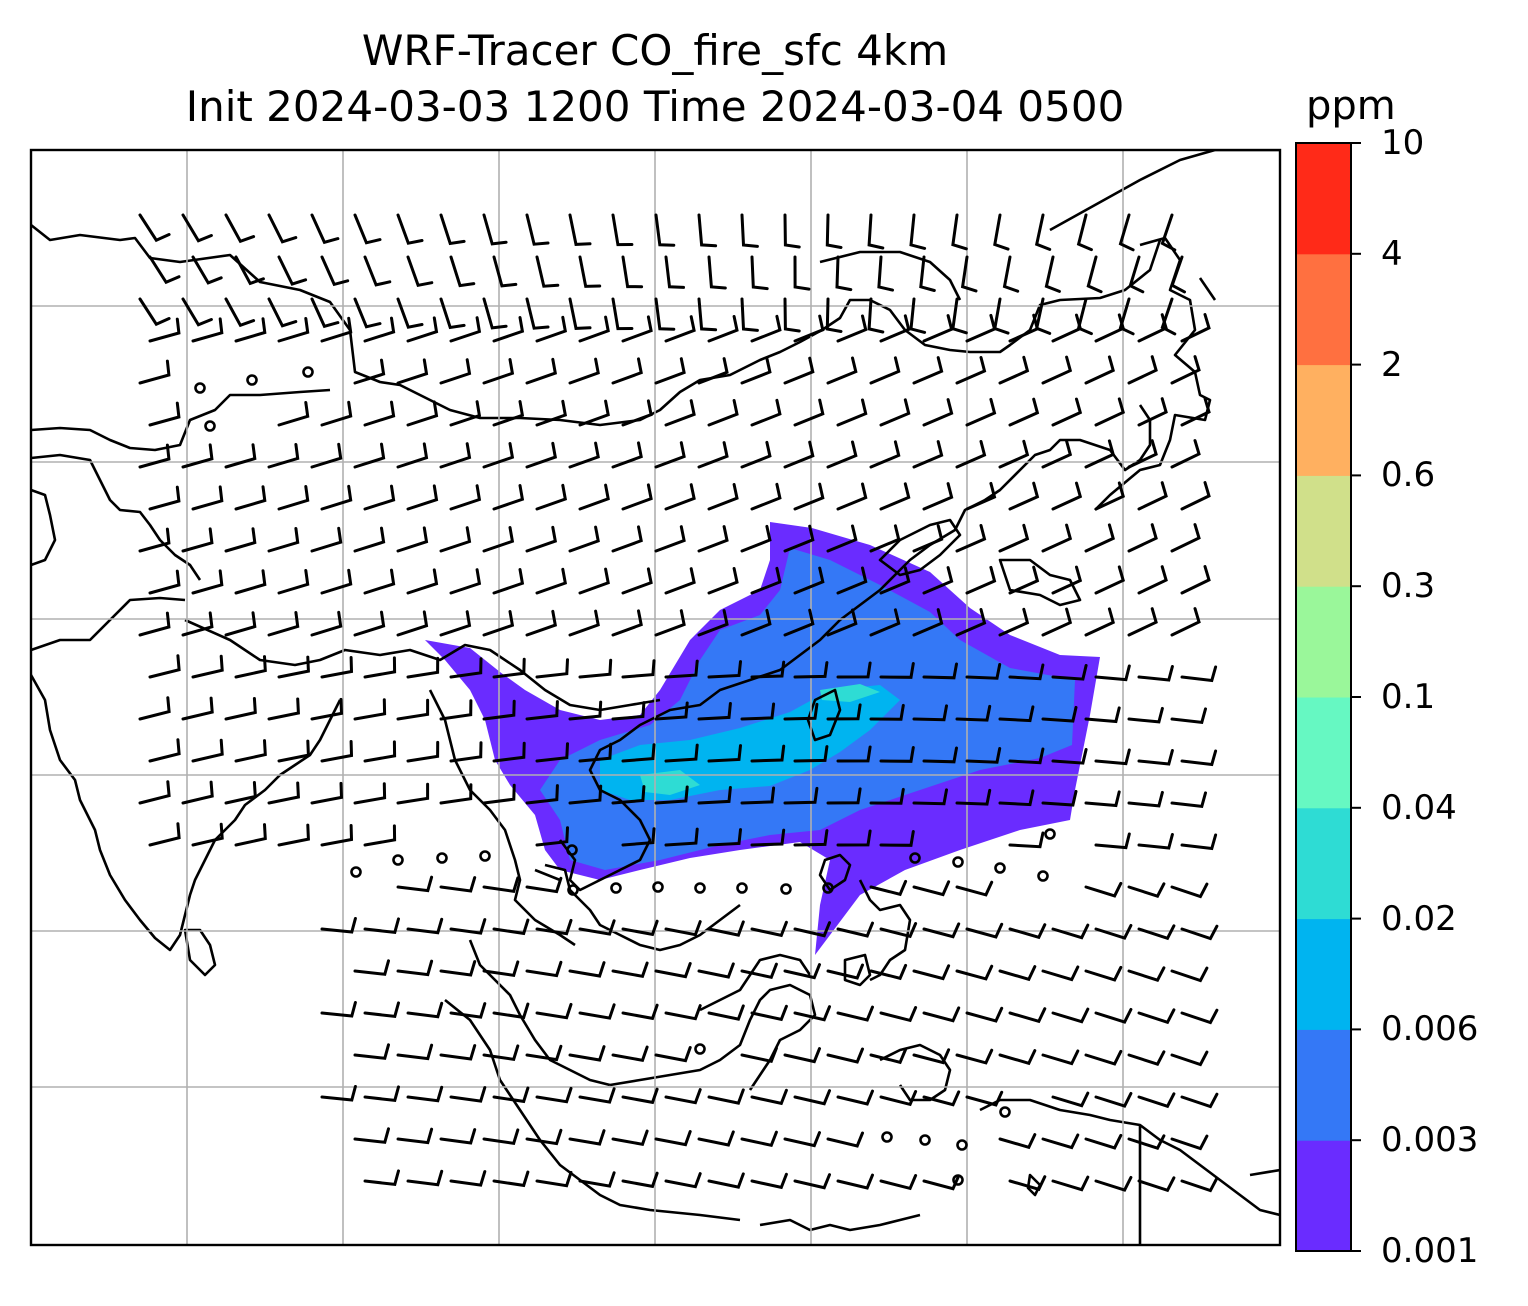 This screenshot has height=1306, width=1528. Describe the element at coordinates (1351, 106) in the screenshot. I see `colorbar-unit-label: ppm` at that location.